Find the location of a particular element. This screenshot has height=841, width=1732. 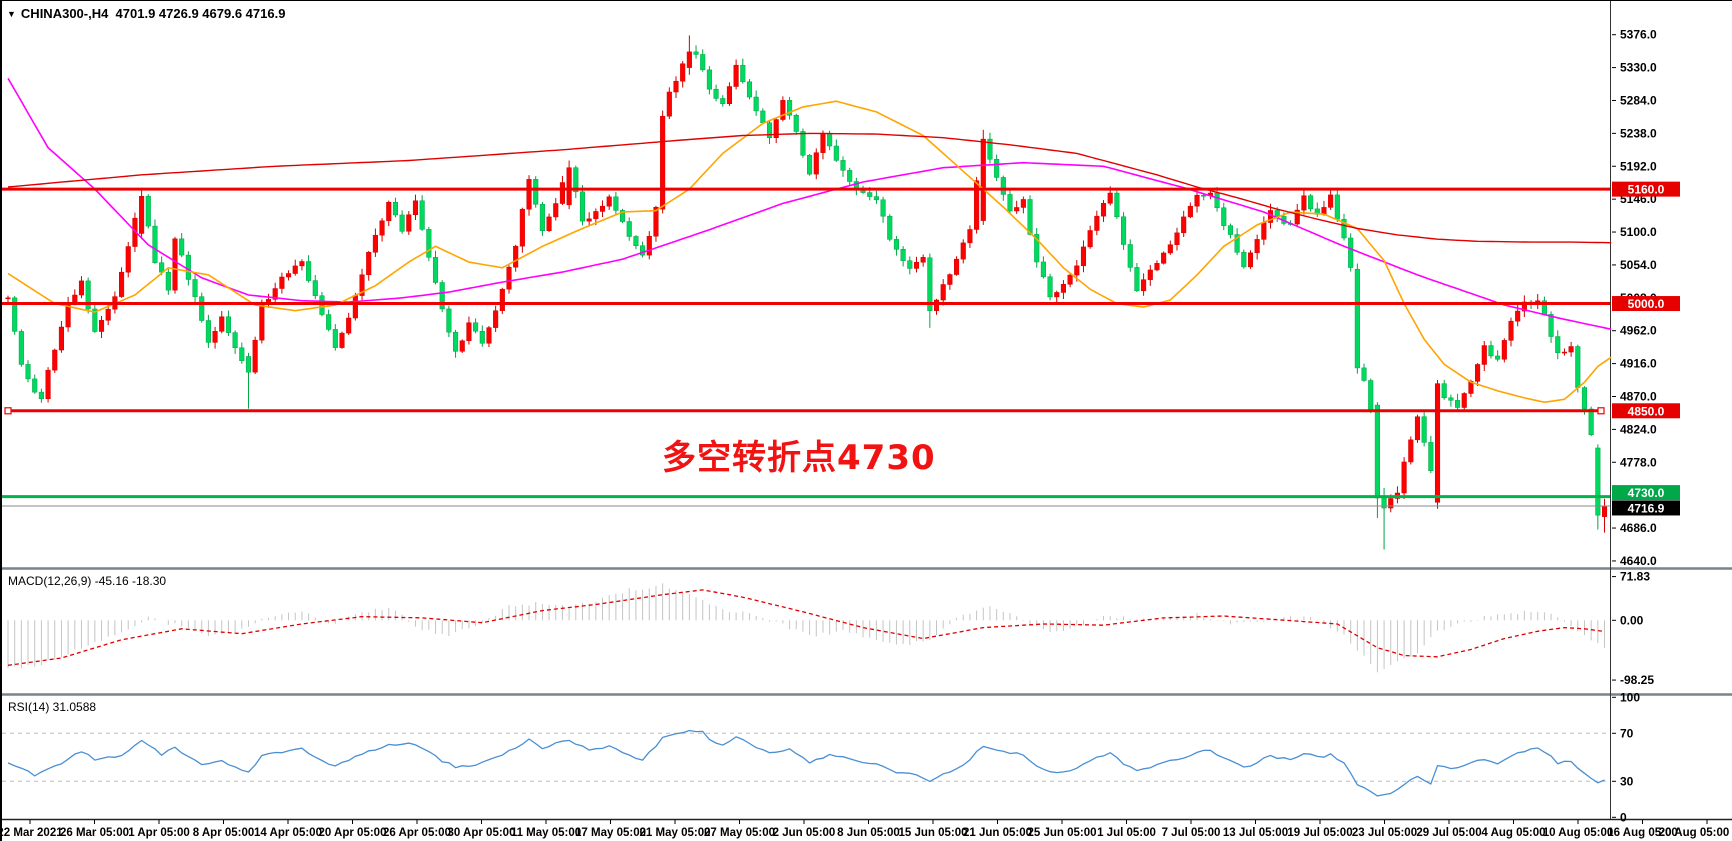

svg-text: 4640.0 is located at coordinates (1638, 561).